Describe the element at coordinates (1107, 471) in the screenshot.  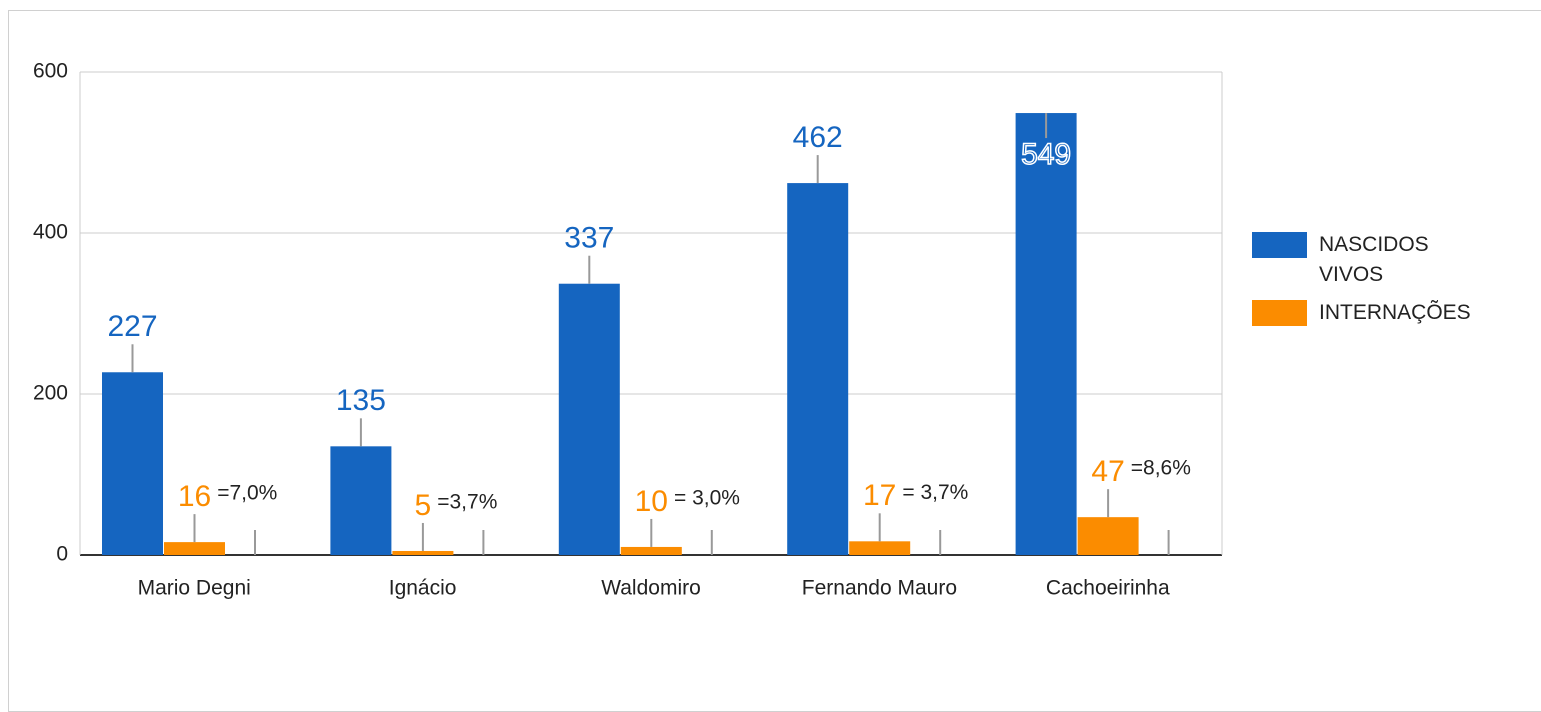
I see `data-label: 47` at that location.